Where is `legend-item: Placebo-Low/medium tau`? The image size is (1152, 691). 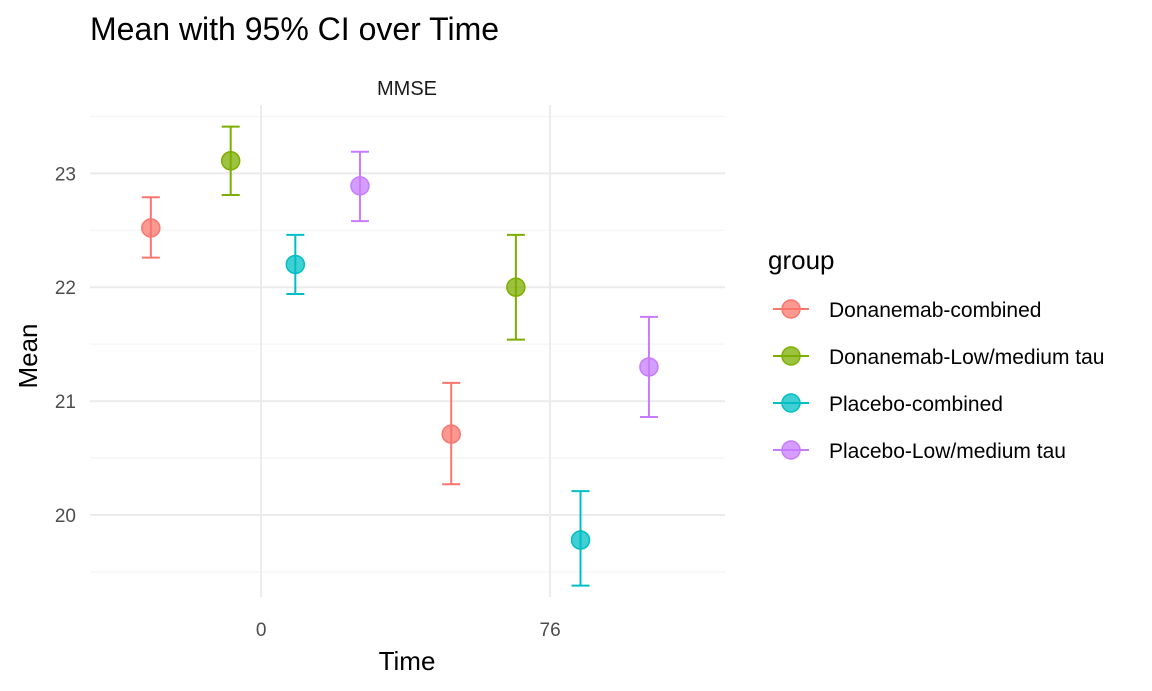 legend-item: Placebo-Low/medium tau is located at coordinates (919, 451).